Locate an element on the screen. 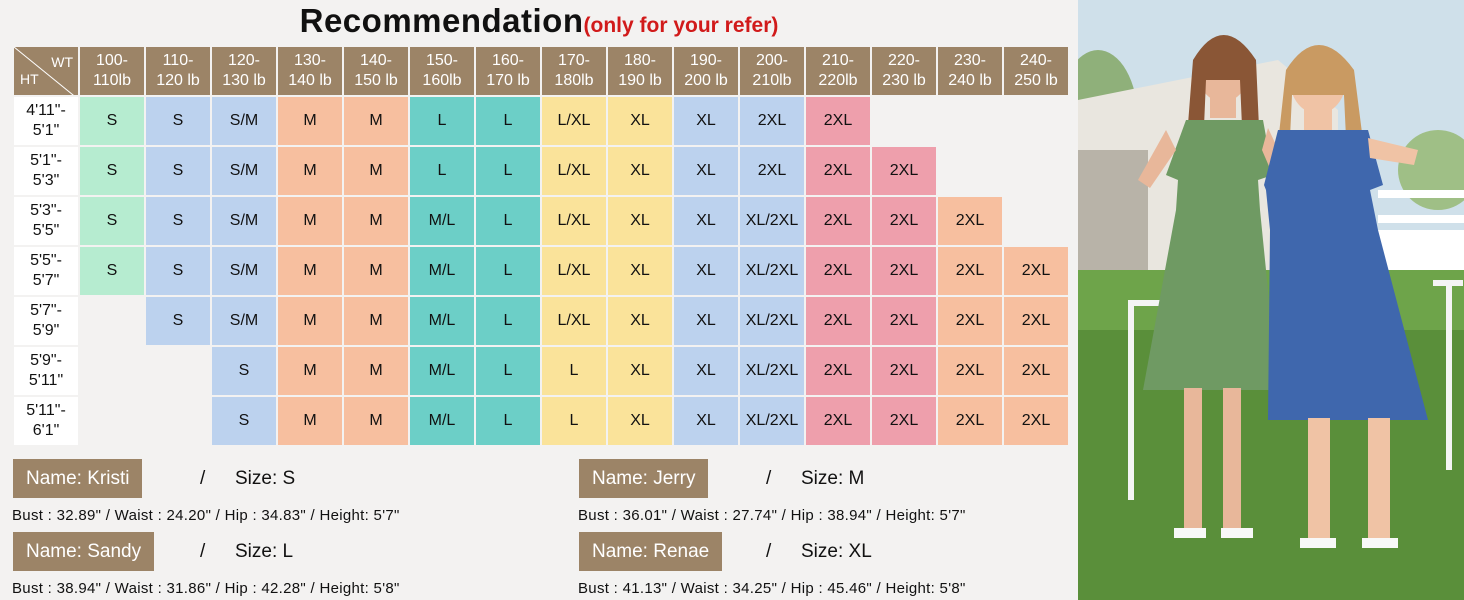 The image size is (1464, 600). chart-title: Recommendation(only for your refer) is located at coordinates (539, 21).